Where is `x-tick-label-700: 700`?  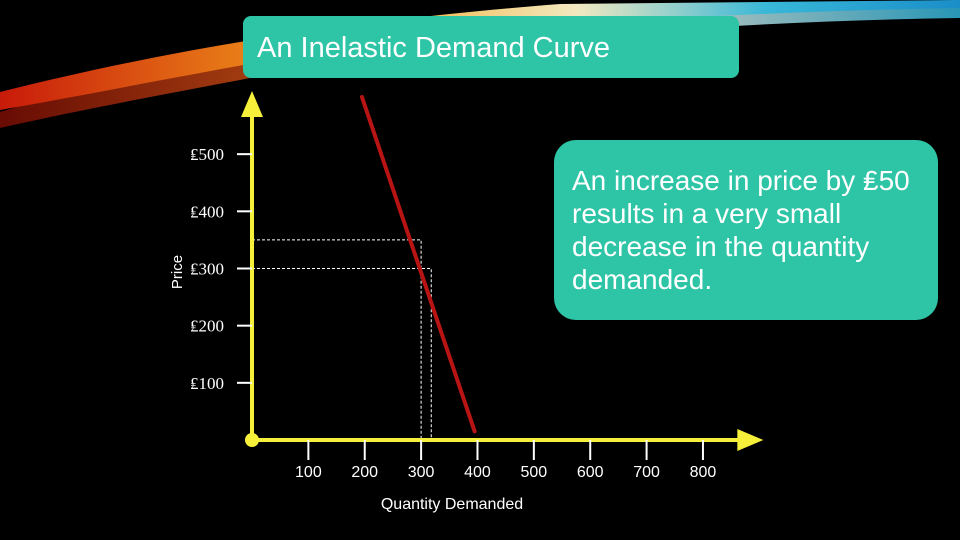 x-tick-label-700: 700 is located at coordinates (646, 472).